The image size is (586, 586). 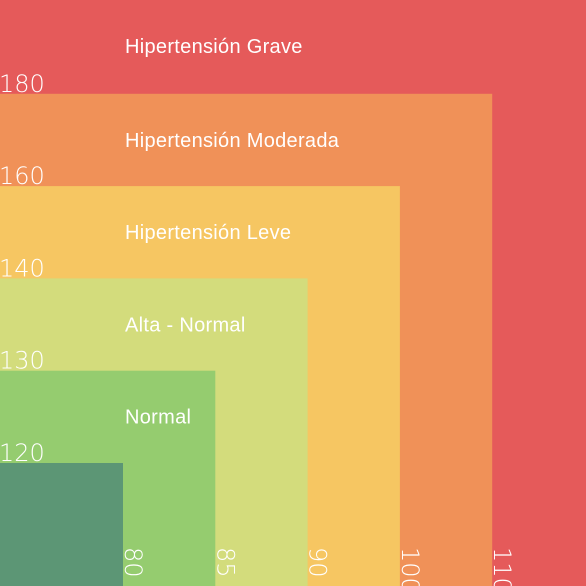 What do you see at coordinates (502, 566) in the screenshot?
I see `x-tick-label: 110` at bounding box center [502, 566].